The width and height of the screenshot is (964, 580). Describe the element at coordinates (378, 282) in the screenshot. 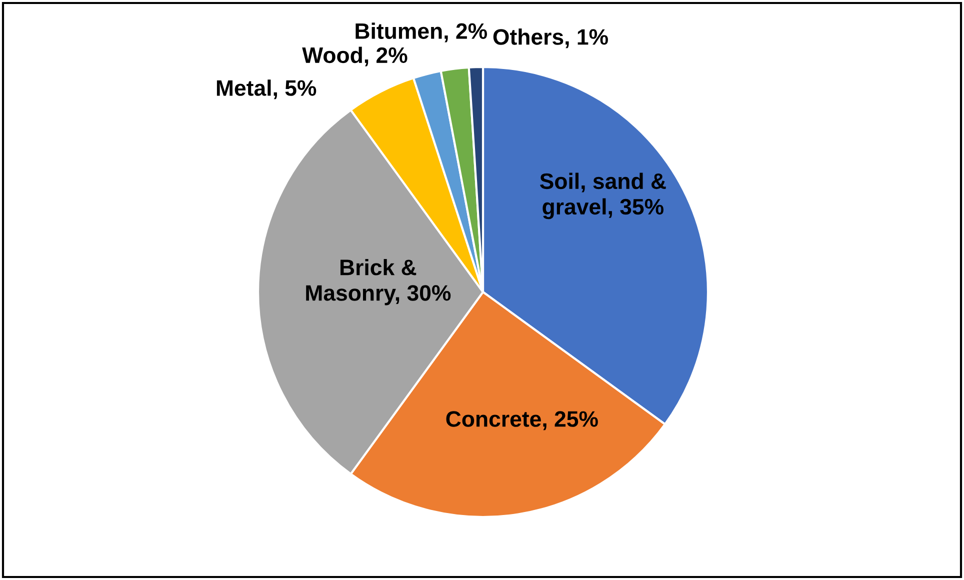

I see `slice-label: Brick & Masonry, 30%` at that location.